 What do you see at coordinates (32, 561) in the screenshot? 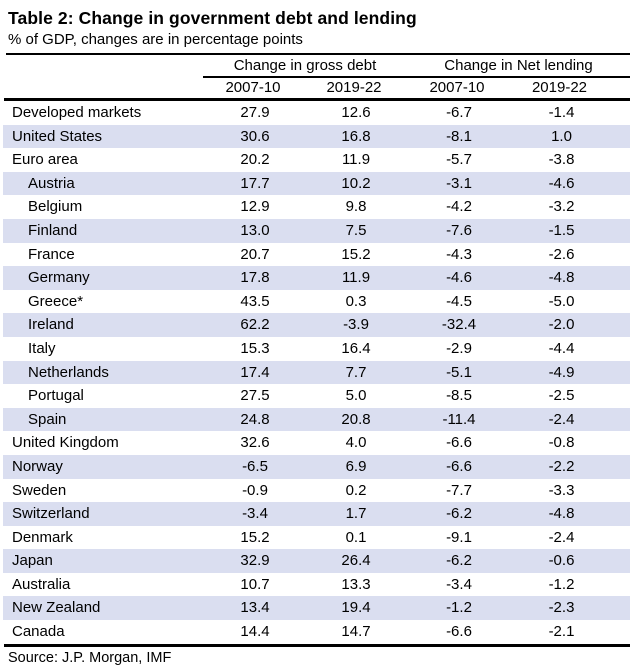
I see `row-label: Japan` at bounding box center [32, 561].